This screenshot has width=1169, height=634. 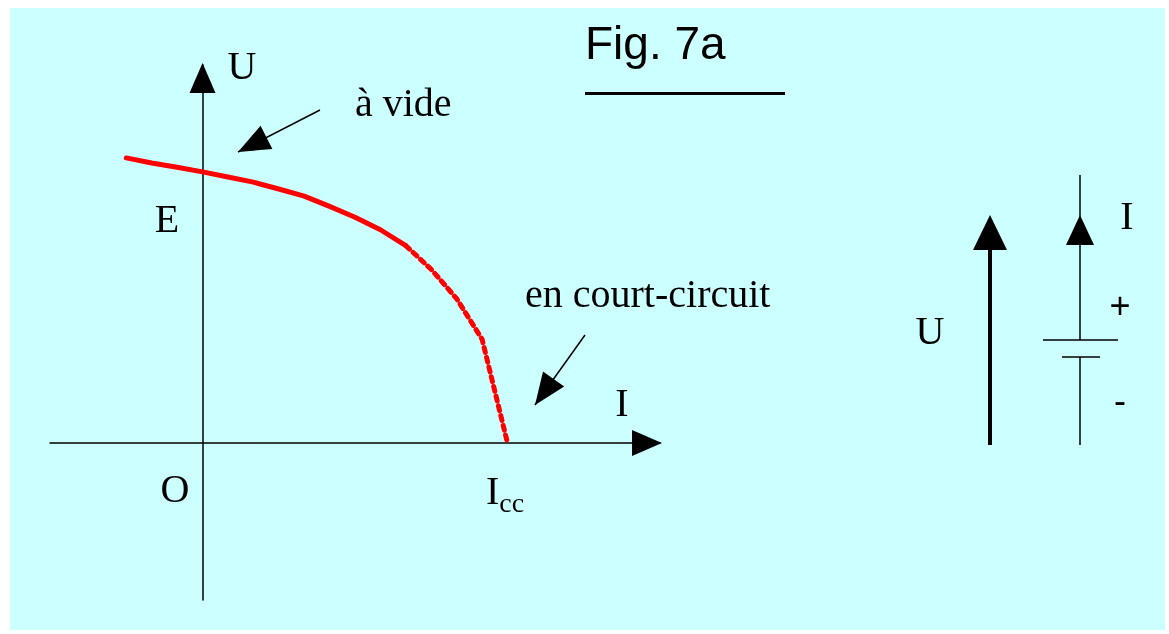 What do you see at coordinates (1127, 215) in the screenshot?
I see `text: I` at bounding box center [1127, 215].